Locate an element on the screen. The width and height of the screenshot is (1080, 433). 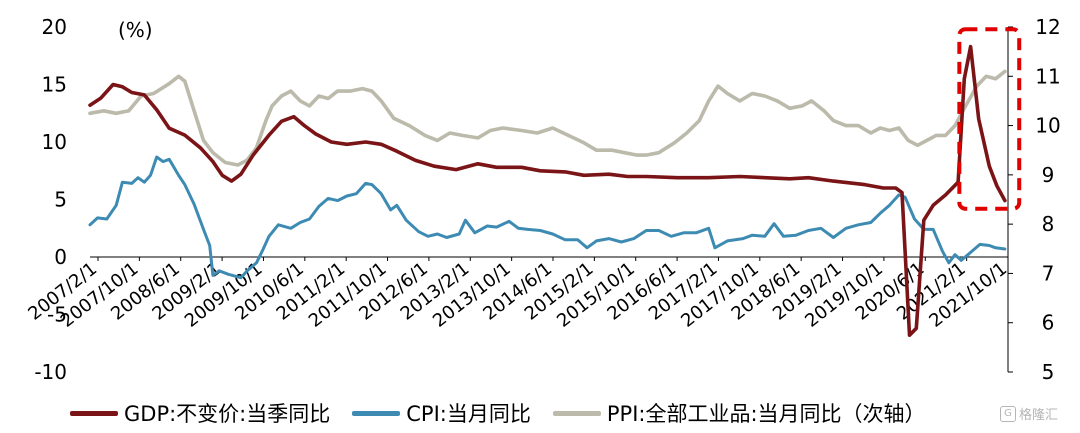
left-y-tick-label: 0 is located at coordinates (60, 257).